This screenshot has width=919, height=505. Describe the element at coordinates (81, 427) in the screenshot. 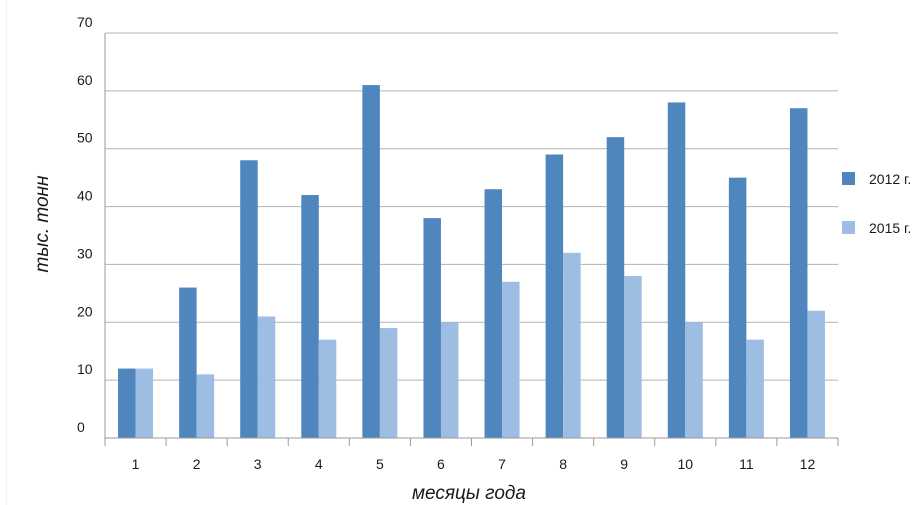

I see `y-tick-label: 0` at that location.